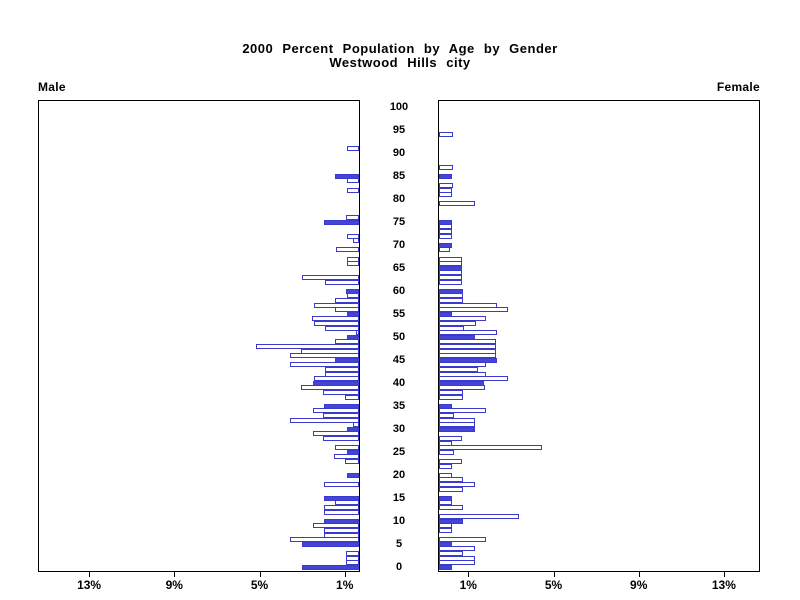  I want to click on age-axis-label-65: 65, so click(399, 268).